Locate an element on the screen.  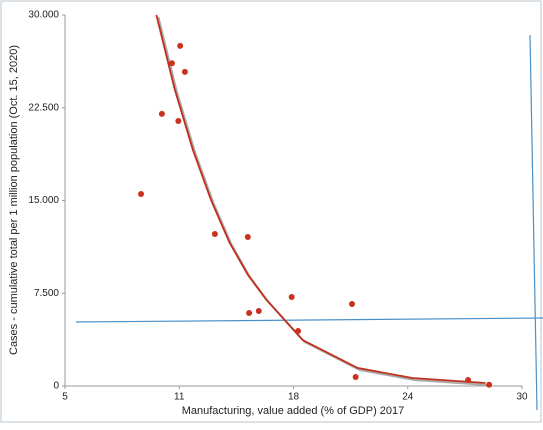
y-tick-label: 7.500 is located at coordinates (46, 293).